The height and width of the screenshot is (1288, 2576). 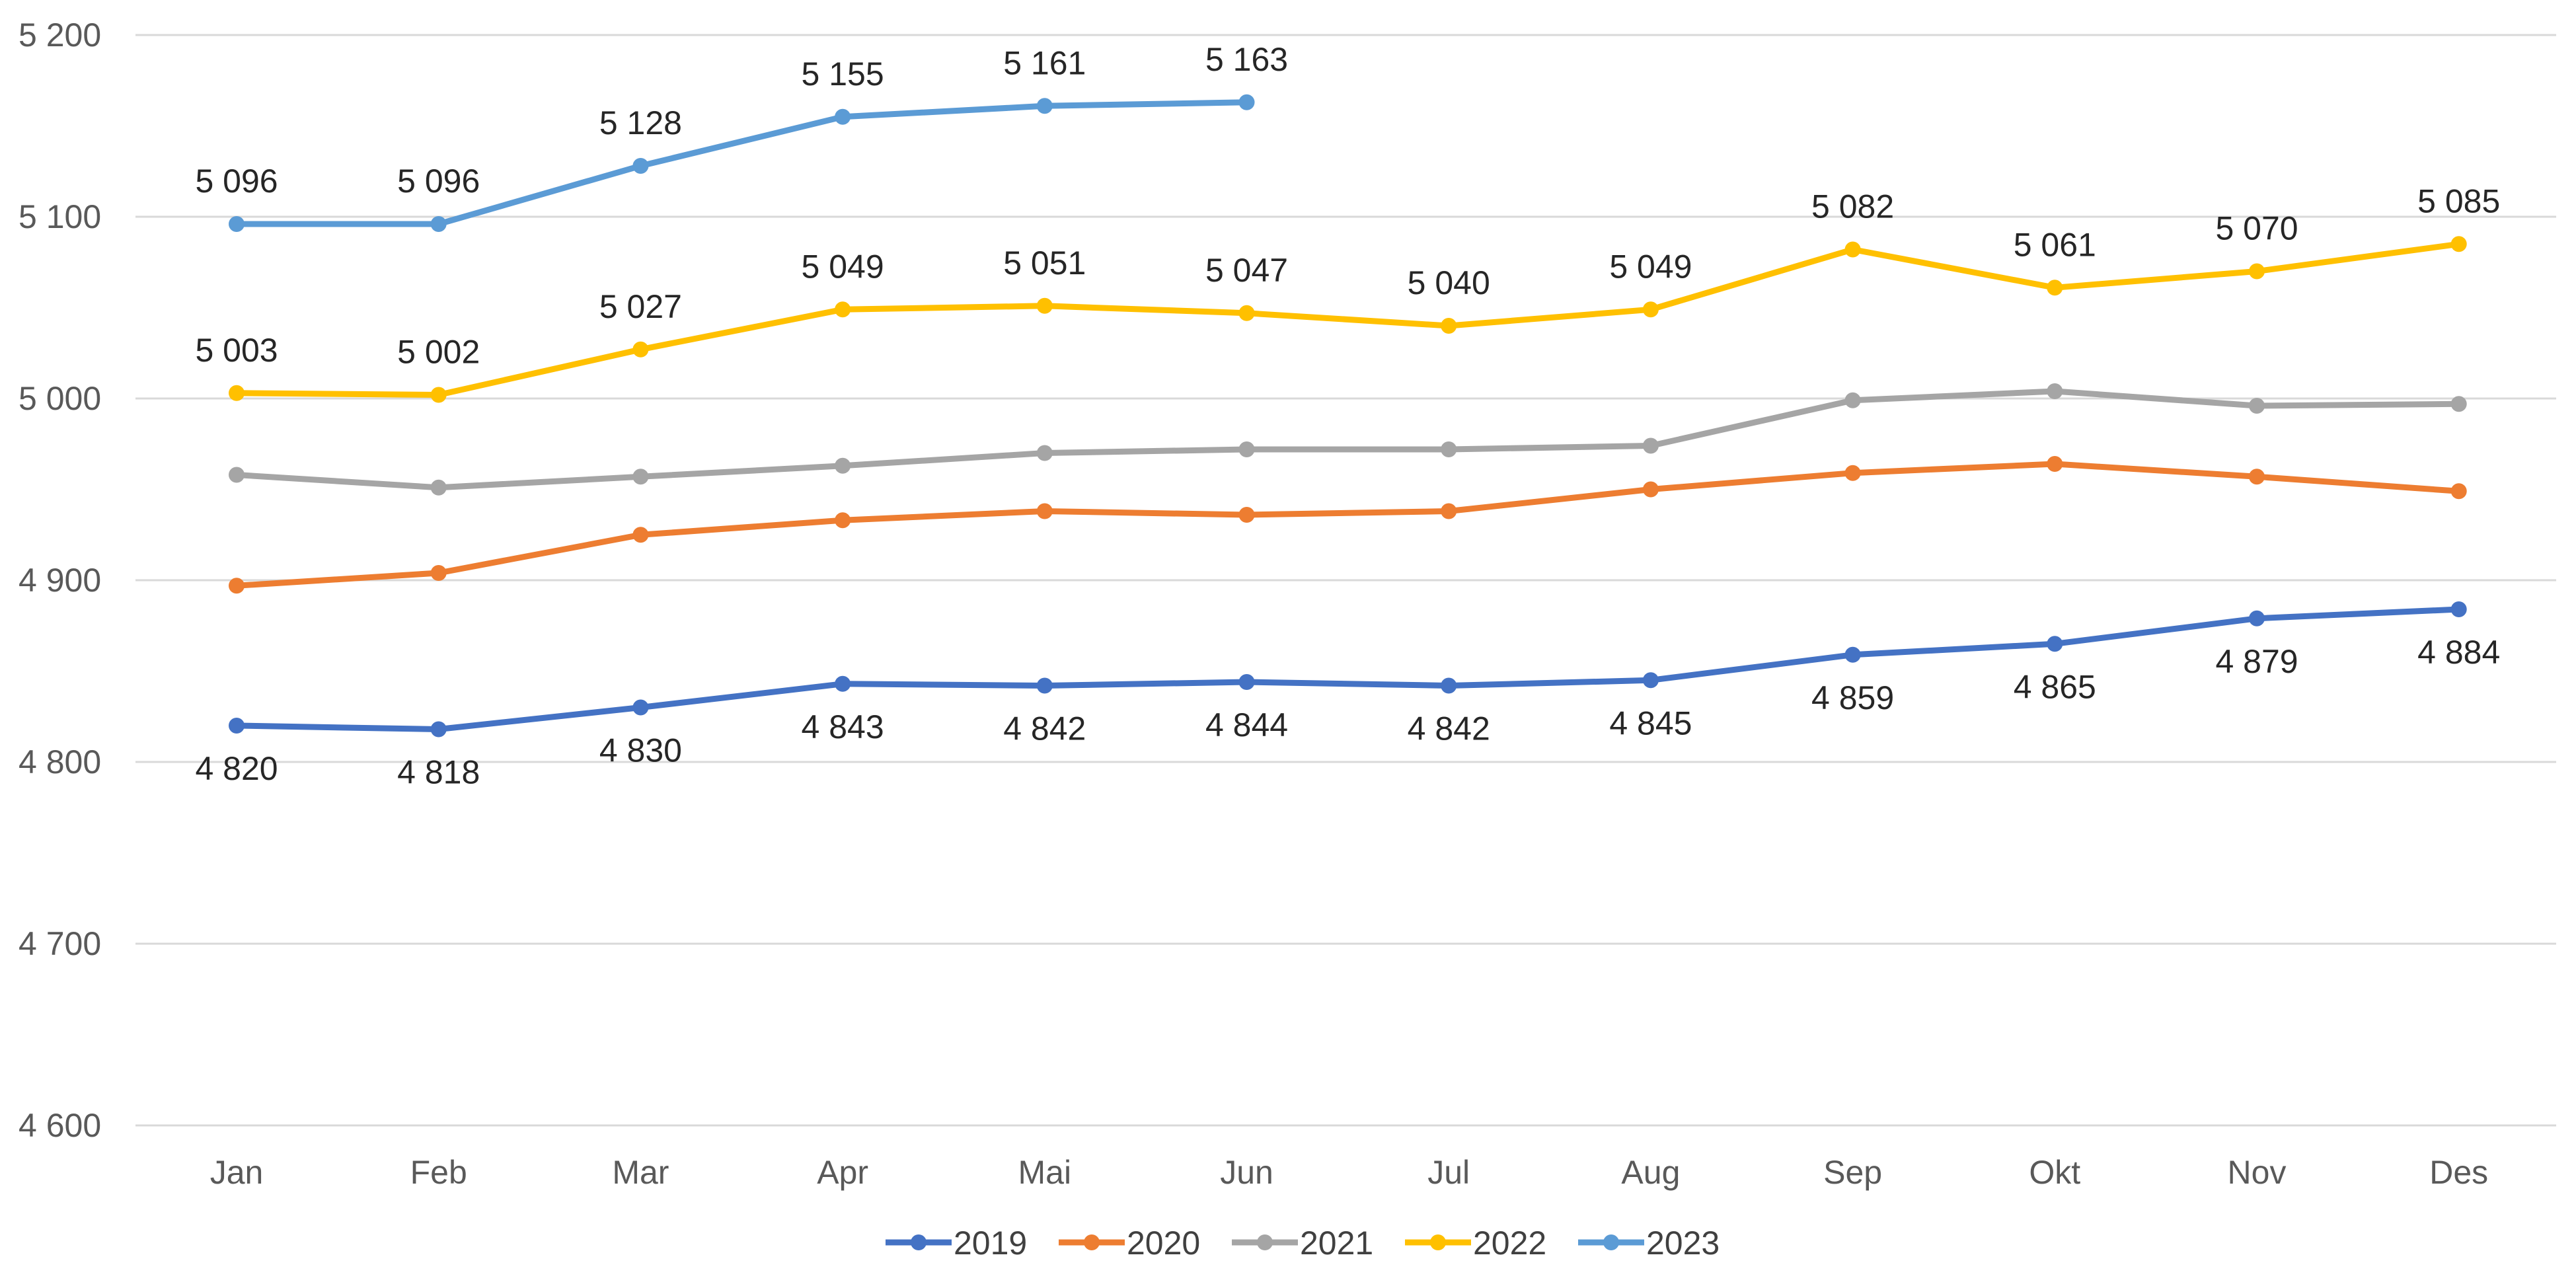 I want to click on data-label-2022: 5 040, so click(x=1449, y=282).